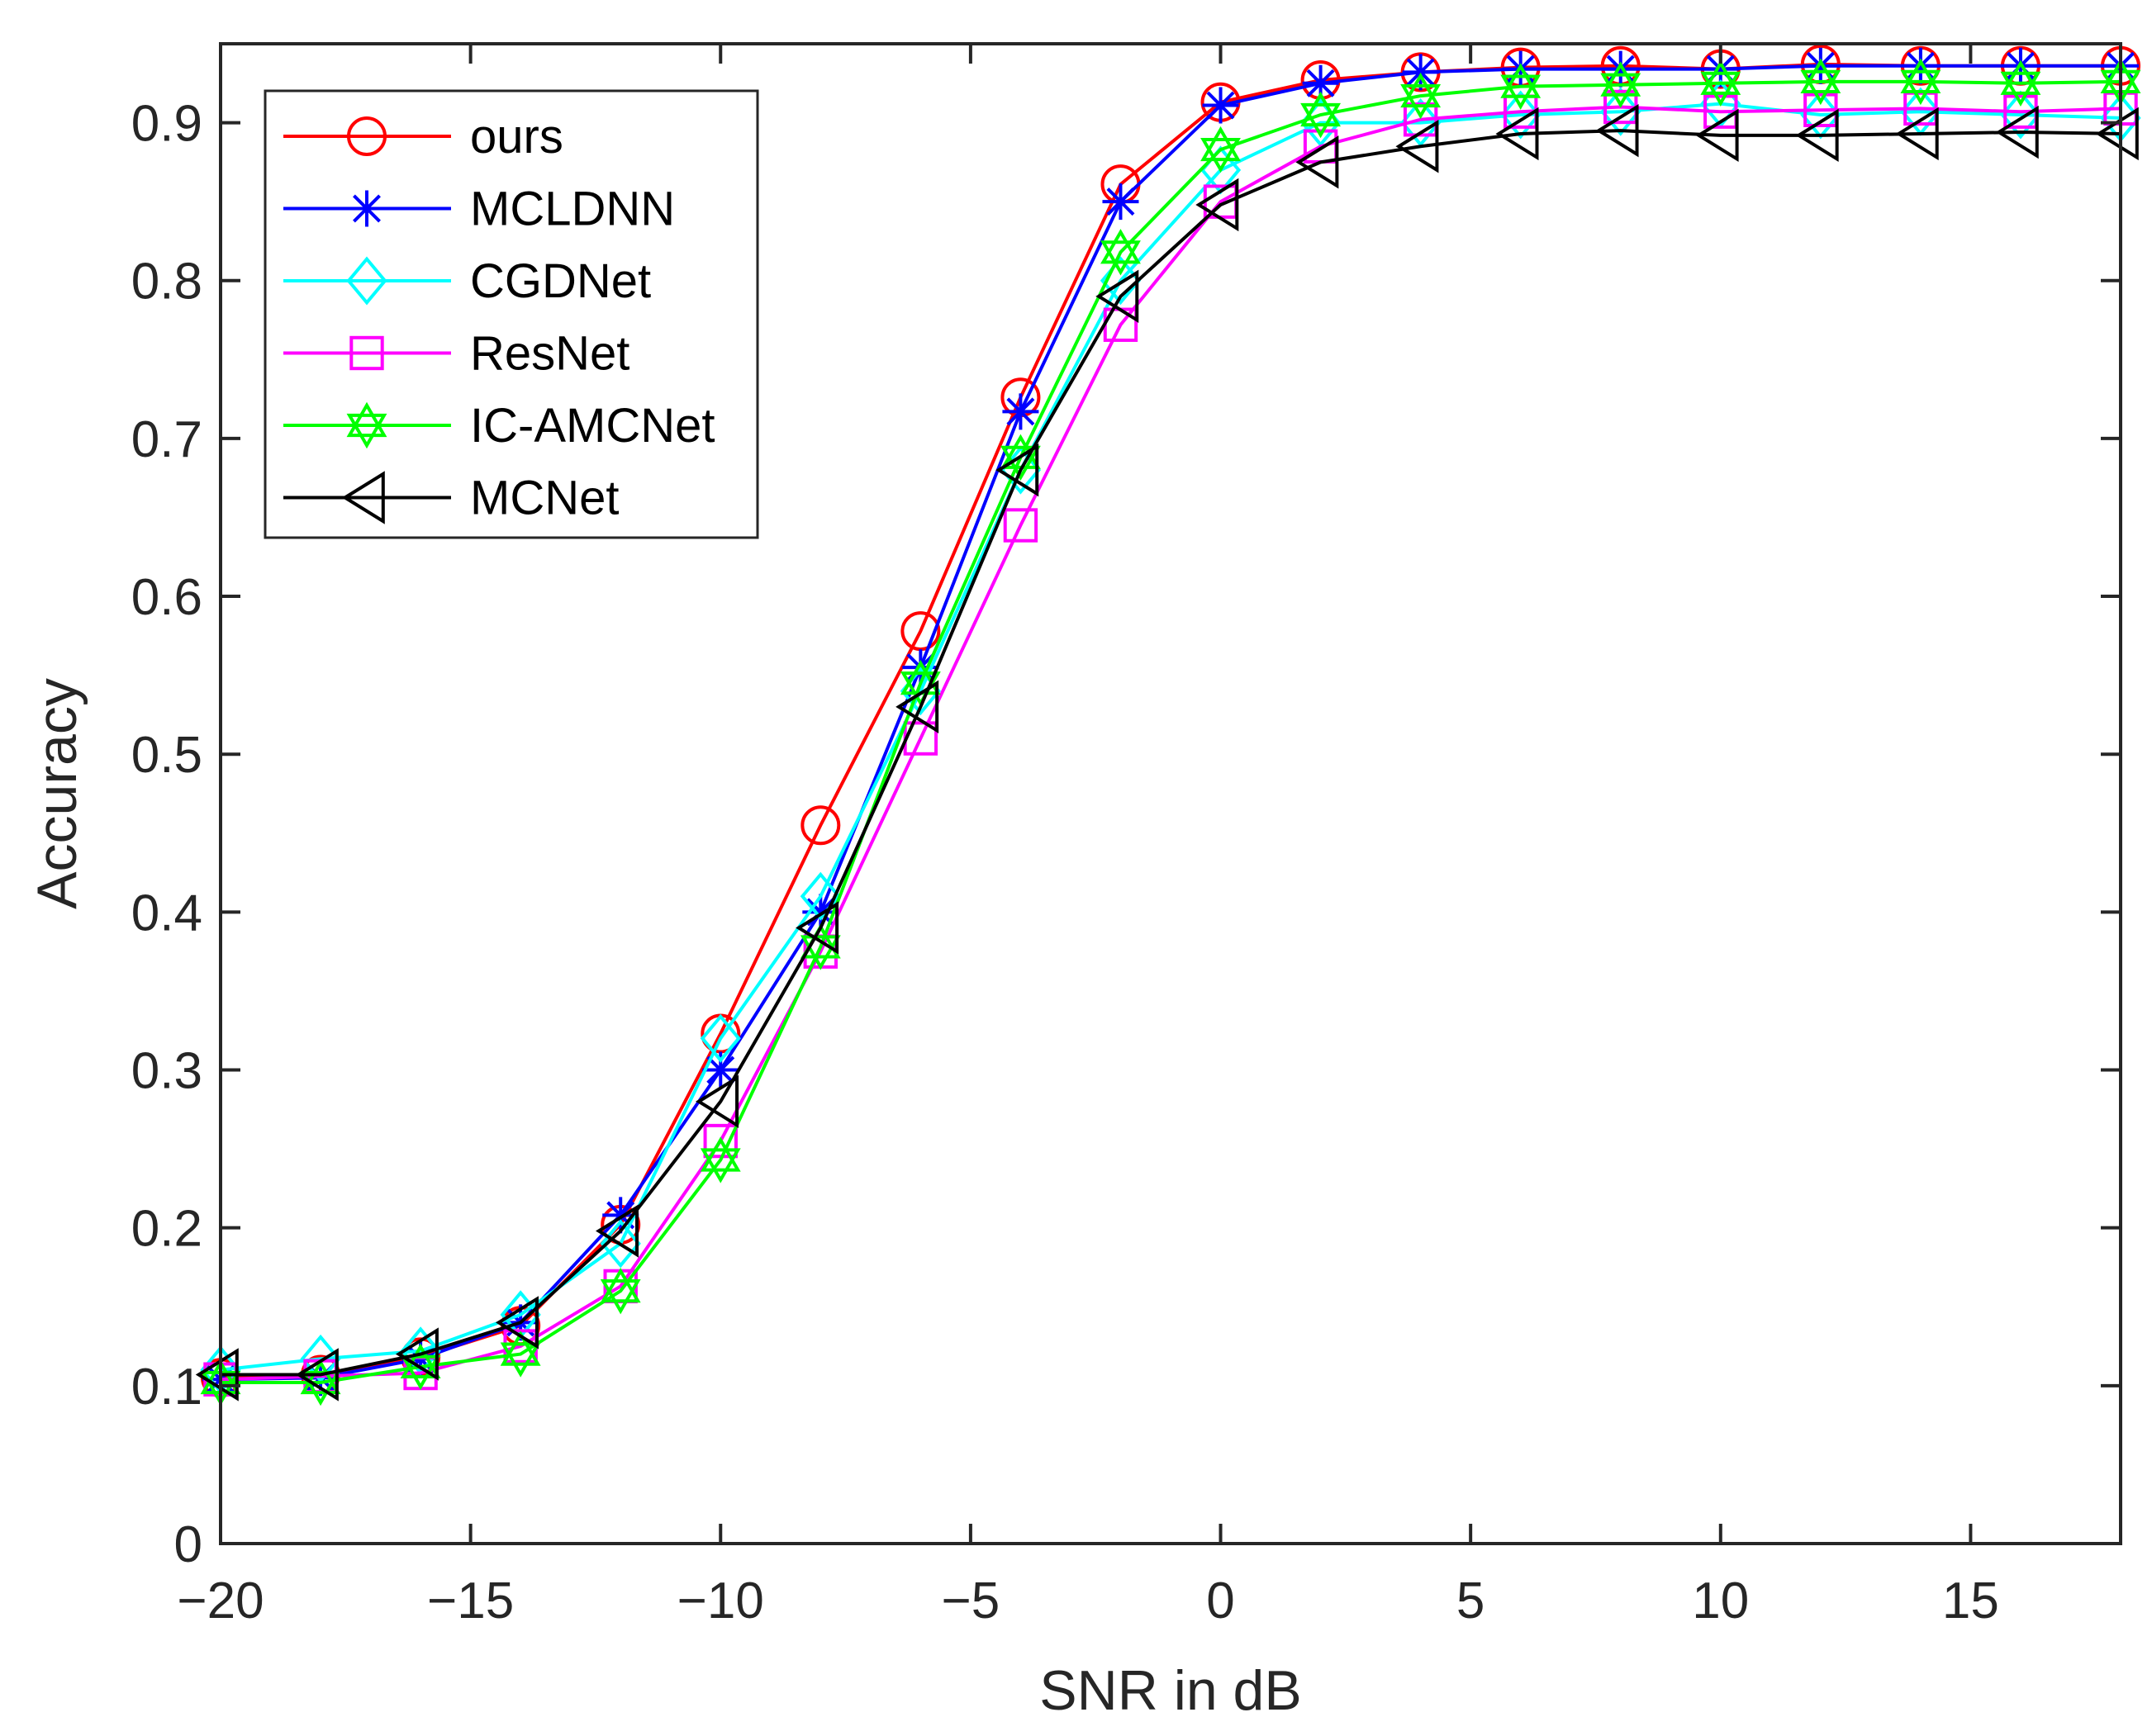 The width and height of the screenshot is (2152, 1736). What do you see at coordinates (451, 498) in the screenshot?
I see `legend-entry: MCNet` at bounding box center [451, 498].